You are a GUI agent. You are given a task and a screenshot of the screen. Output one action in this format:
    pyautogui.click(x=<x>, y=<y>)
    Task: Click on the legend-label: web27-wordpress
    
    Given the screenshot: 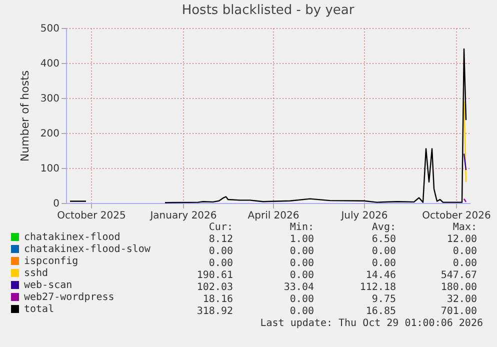 What is the action you would take?
    pyautogui.click(x=69, y=297)
    